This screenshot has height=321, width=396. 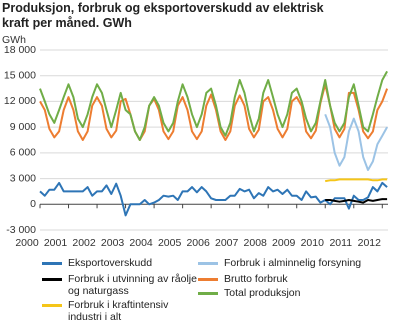 What do you see at coordinates (23, 178) in the screenshot?
I see `y-tick-label: 3 000` at bounding box center [23, 178].